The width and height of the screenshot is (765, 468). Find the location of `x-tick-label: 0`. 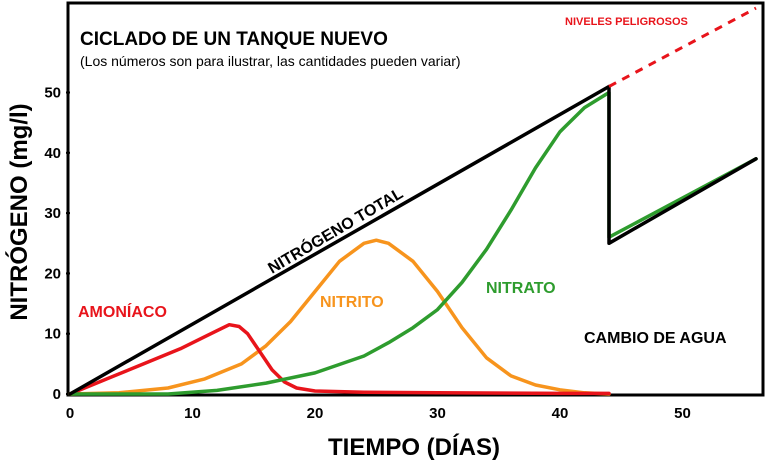

x-tick-label: 0 is located at coordinates (70, 413).